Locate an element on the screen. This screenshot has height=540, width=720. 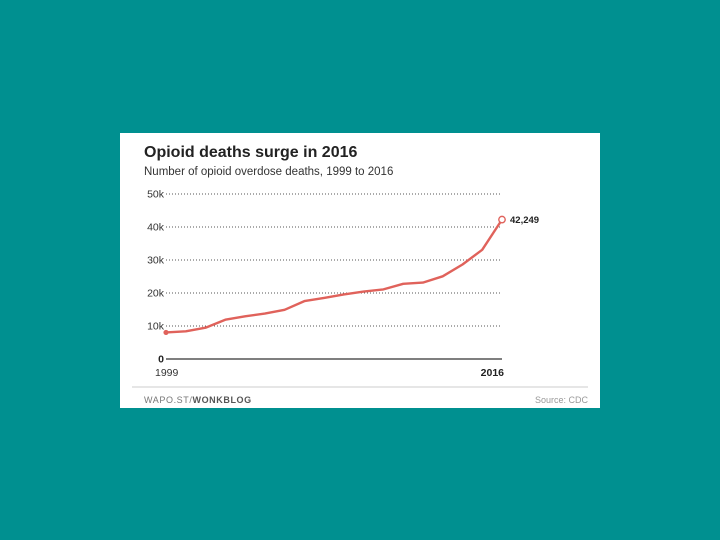
x-tick-label-start: 1999 is located at coordinates (167, 373).